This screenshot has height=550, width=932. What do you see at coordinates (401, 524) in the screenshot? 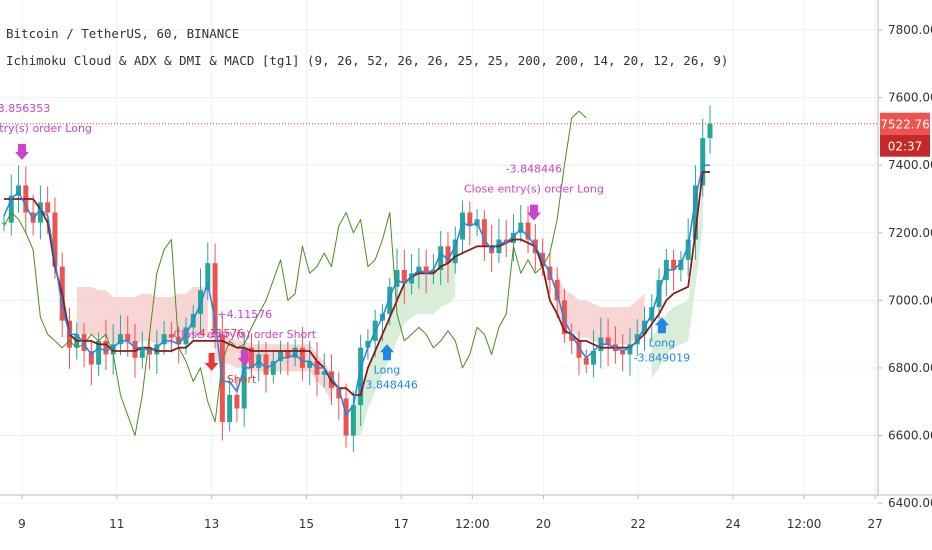
I see `time-tick-label: 17` at bounding box center [401, 524].